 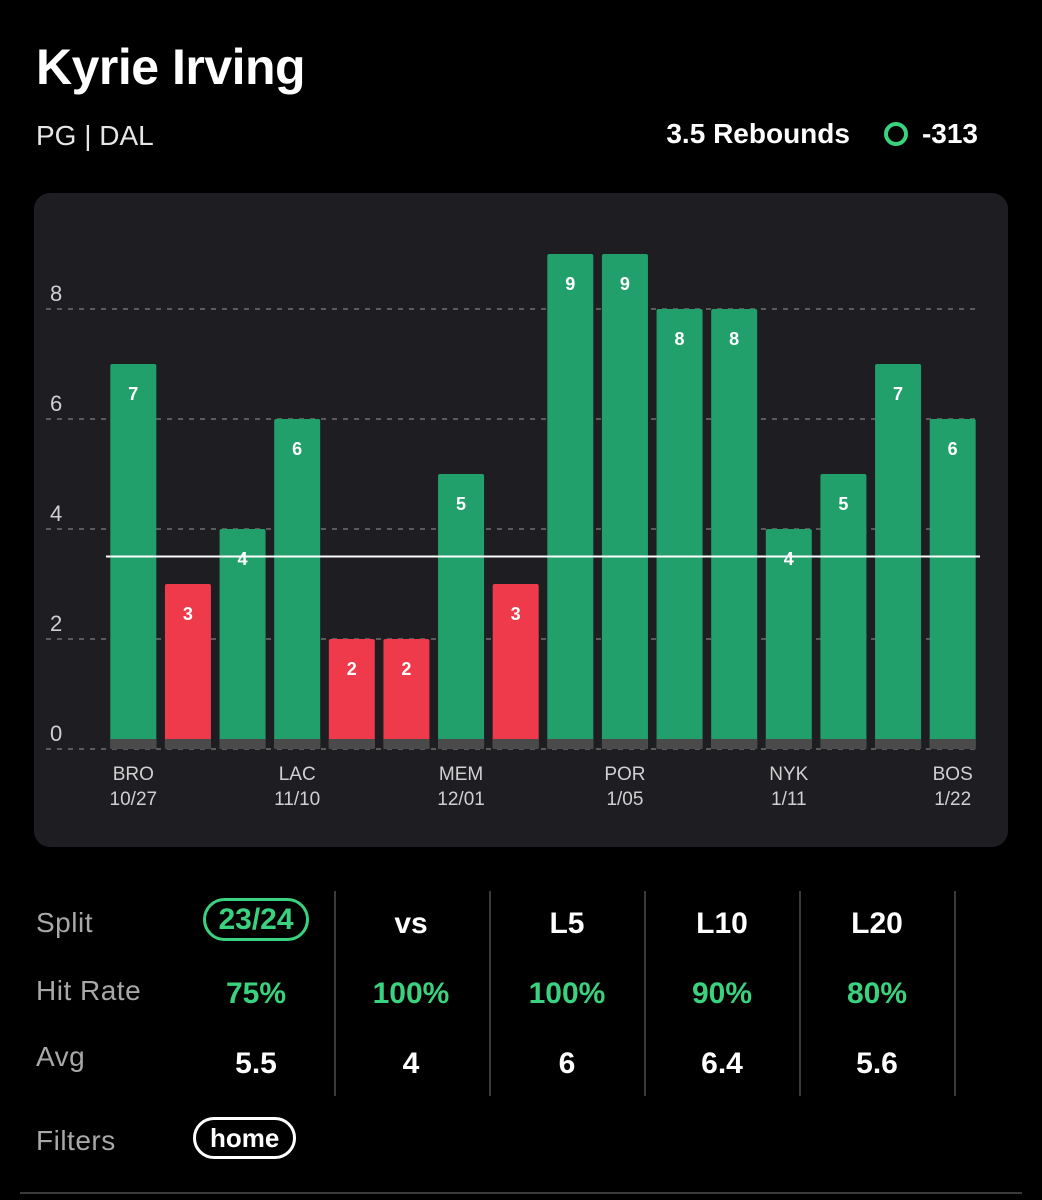 I want to click on row-label-hit-rate: Hit Rate, so click(x=89, y=990).